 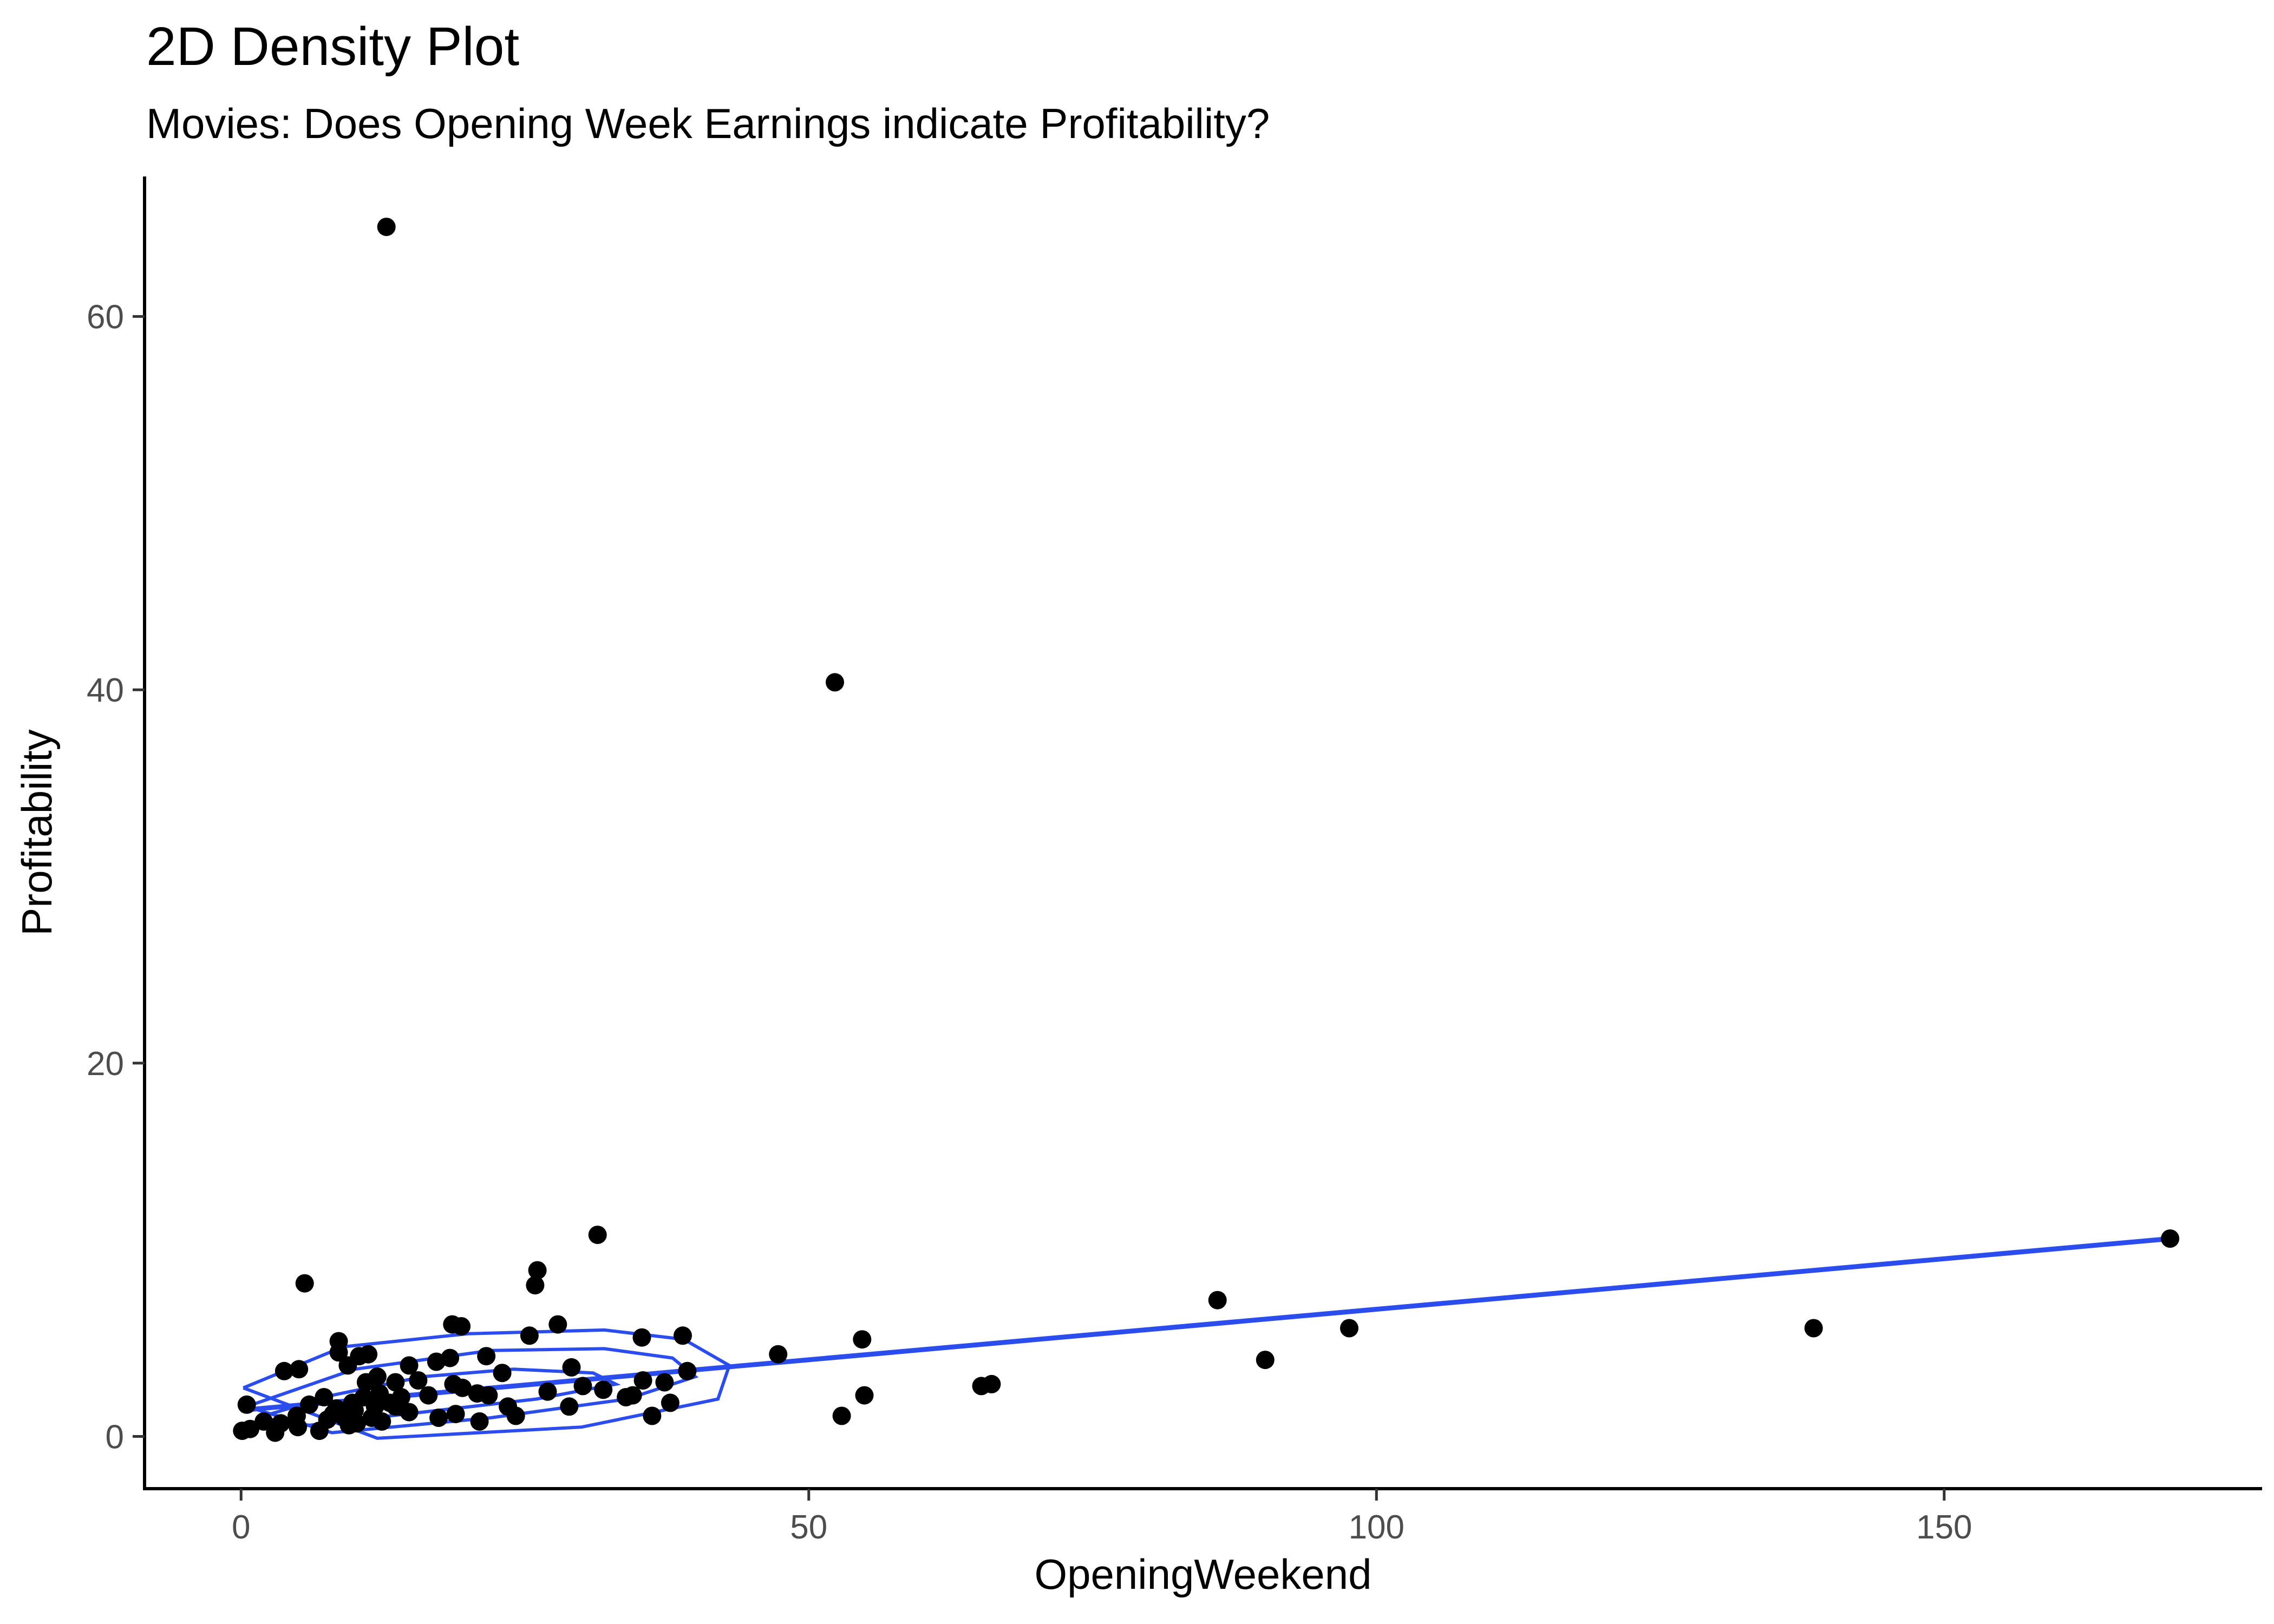 What do you see at coordinates (106, 1064) in the screenshot?
I see `y-tick-label: 20` at bounding box center [106, 1064].